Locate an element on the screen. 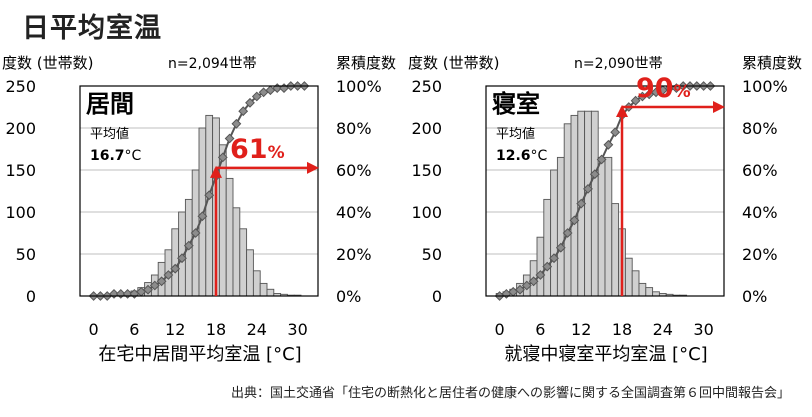 This screenshot has height=417, width=812. c1-mean-number: 12.6 is located at coordinates (513, 156).